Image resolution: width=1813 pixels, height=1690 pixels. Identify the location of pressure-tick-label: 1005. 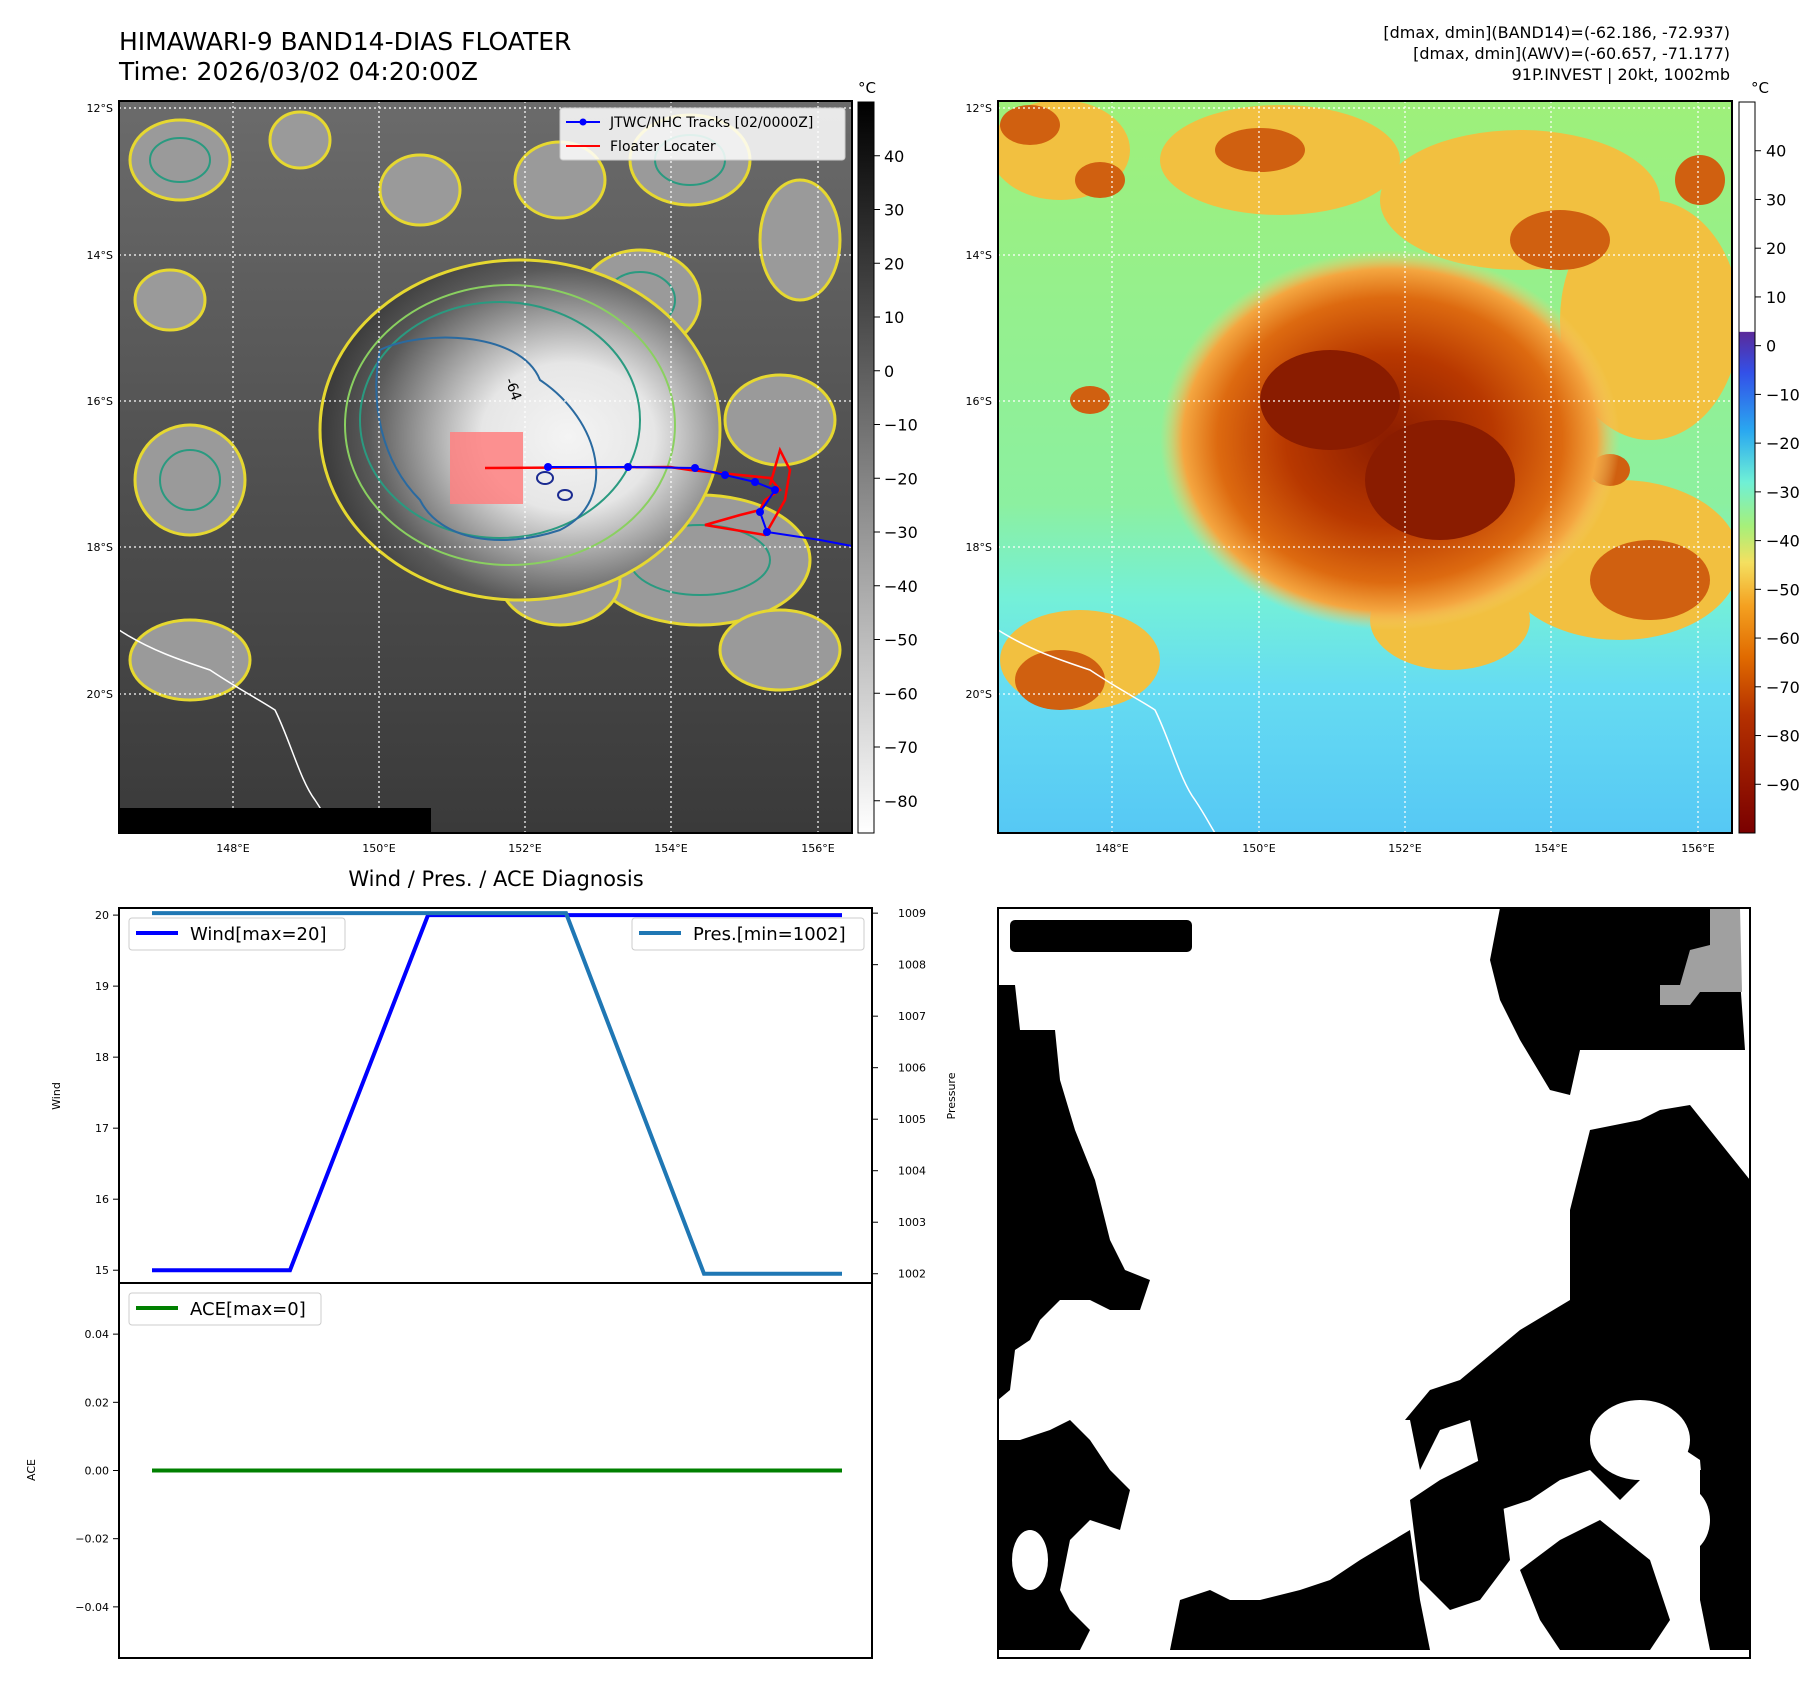
(912, 1119).